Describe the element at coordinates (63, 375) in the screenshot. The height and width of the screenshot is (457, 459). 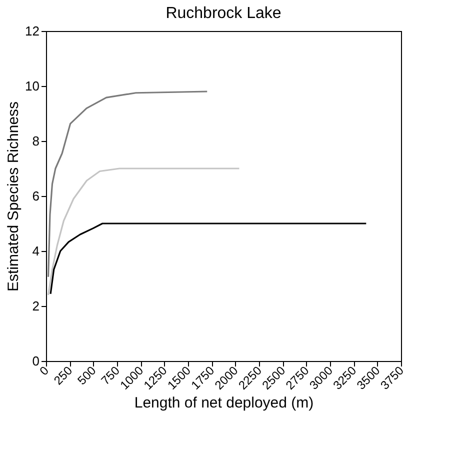
I see `x-tick-label: 250` at that location.